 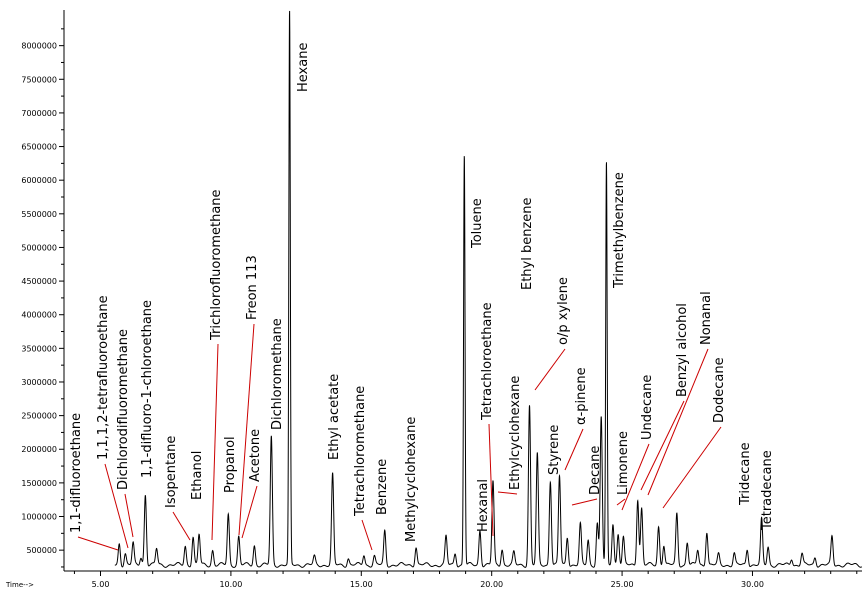 I want to click on peak-label: Hexanal, so click(x=483, y=505).